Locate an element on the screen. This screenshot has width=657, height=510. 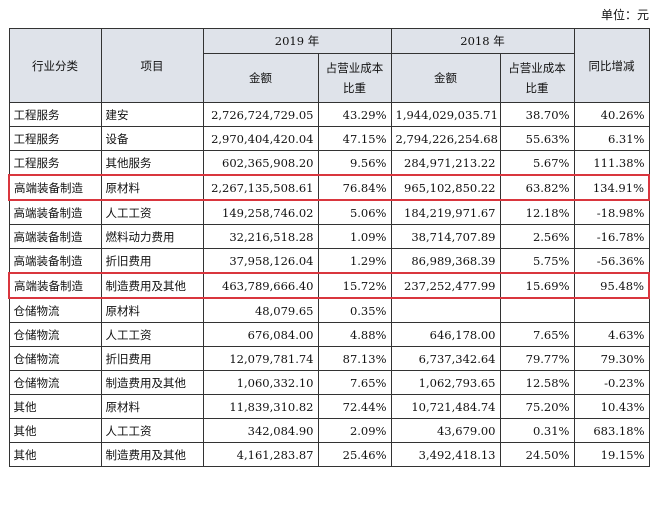
cell-amount-2019: 2,267,135,508.61 is located at coordinates (260, 187).